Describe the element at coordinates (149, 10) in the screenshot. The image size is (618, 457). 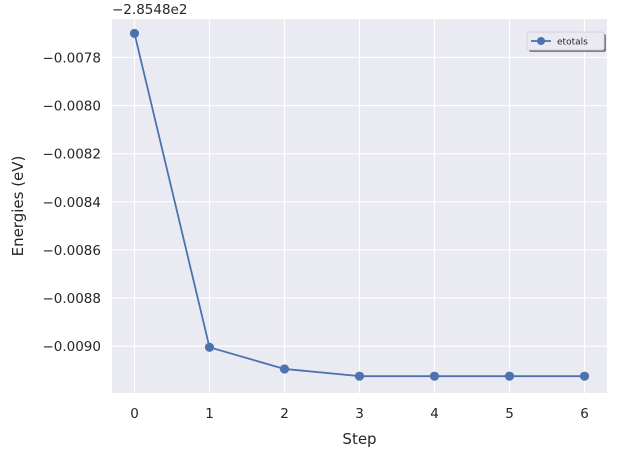
I see `y-offset-label: −2.8548e2` at that location.